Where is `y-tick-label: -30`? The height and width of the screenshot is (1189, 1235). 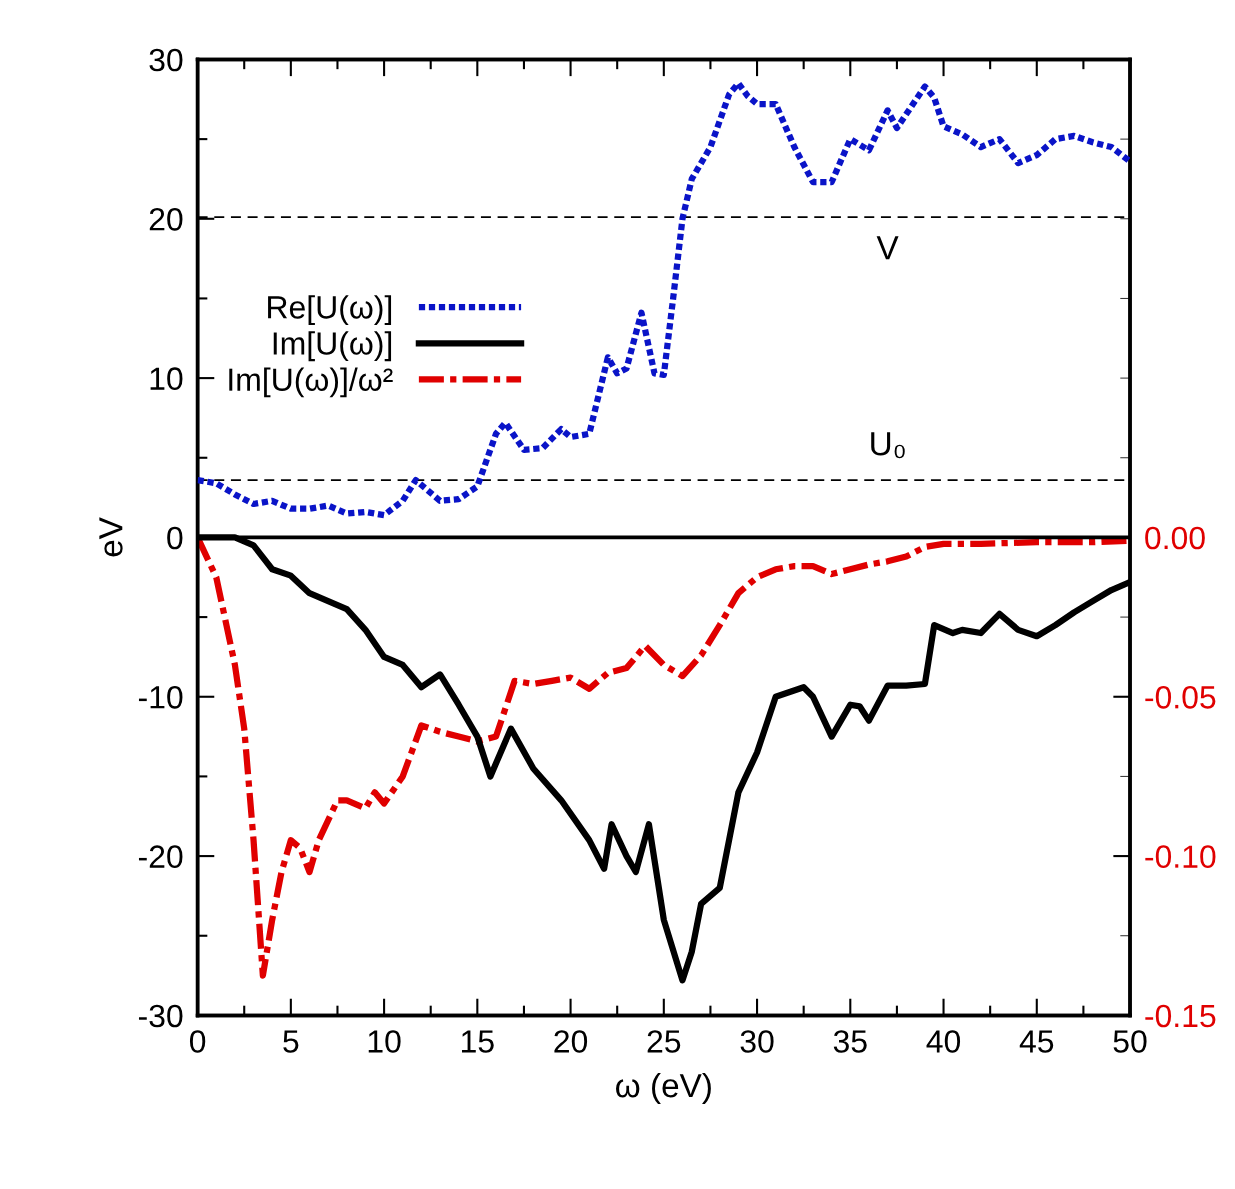 y-tick-label: -30 is located at coordinates (160, 1016).